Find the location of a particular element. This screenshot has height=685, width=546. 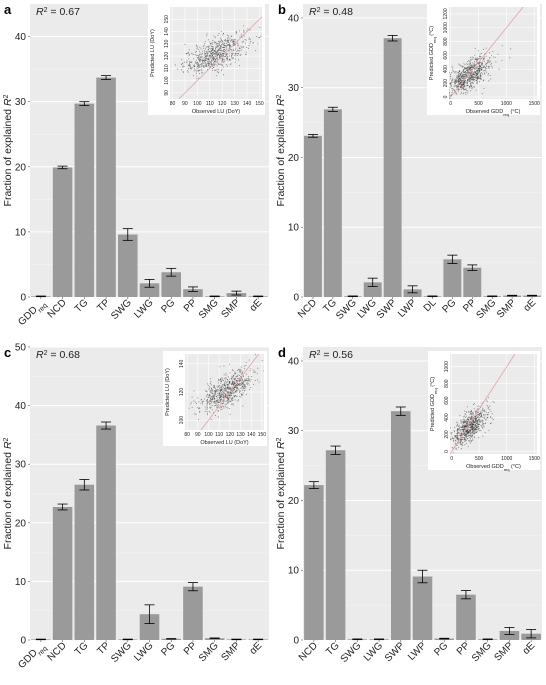

inset-one-to-one-line is located at coordinates (483, 404).